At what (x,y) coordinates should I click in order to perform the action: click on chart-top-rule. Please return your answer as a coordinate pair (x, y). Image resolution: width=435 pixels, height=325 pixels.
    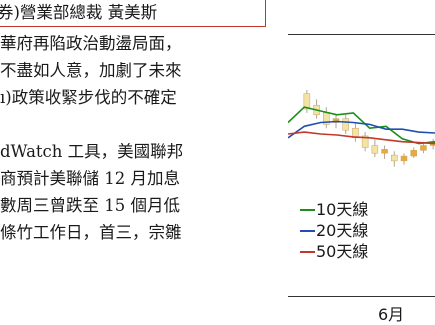
    Looking at the image, I should click on (361, 34).